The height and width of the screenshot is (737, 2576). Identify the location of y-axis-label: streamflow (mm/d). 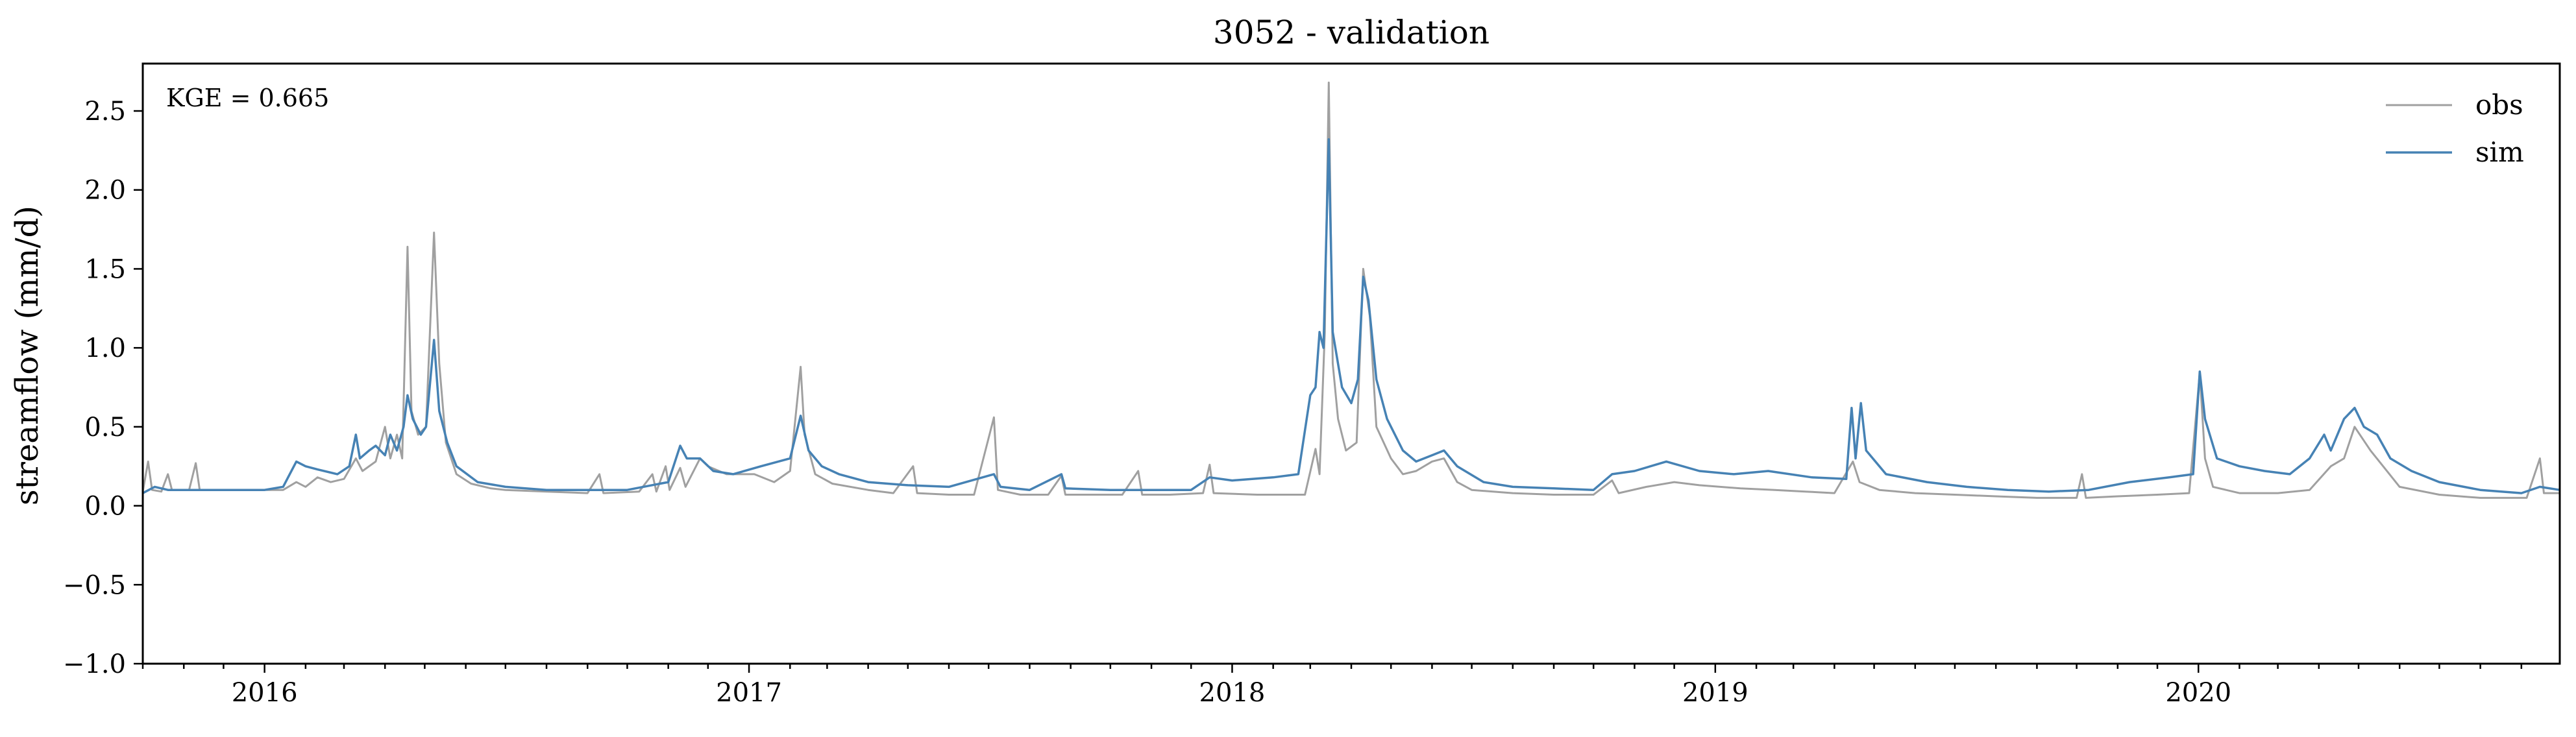
(27, 356).